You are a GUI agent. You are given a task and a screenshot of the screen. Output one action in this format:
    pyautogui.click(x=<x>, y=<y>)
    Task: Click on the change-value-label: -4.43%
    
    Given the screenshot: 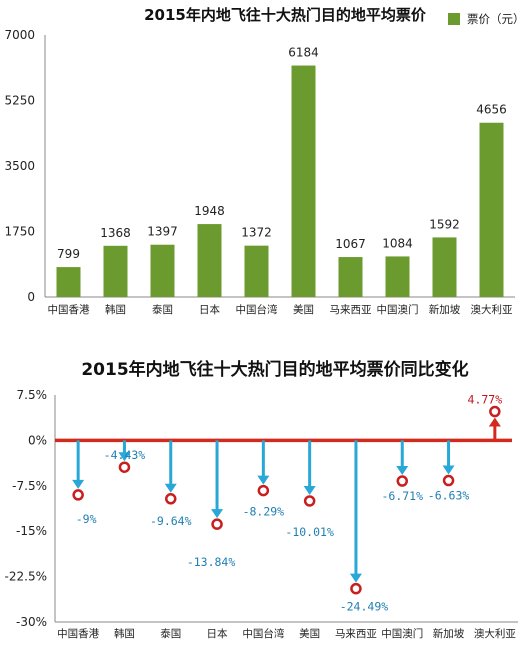 What is the action you would take?
    pyautogui.click(x=125, y=455)
    